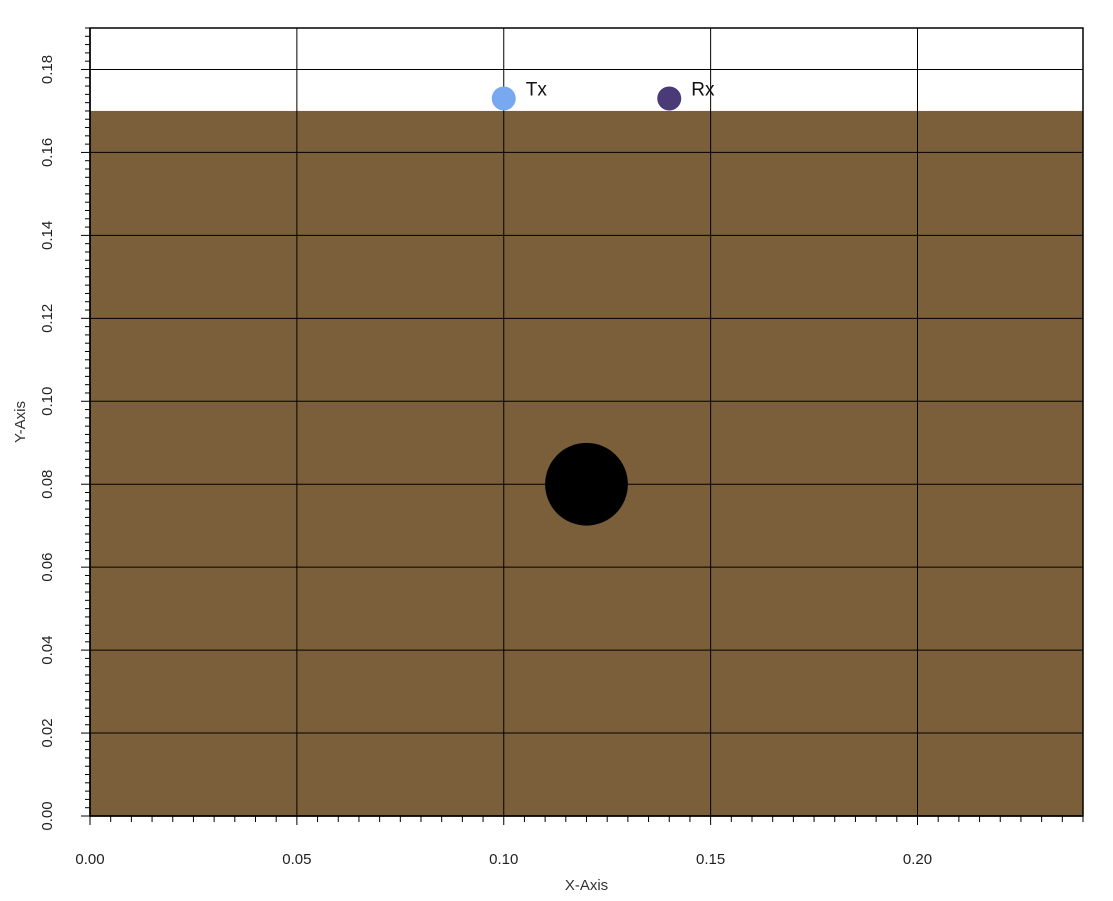 The height and width of the screenshot is (901, 1113). I want to click on x-tick-label: 0.05, so click(296, 859).